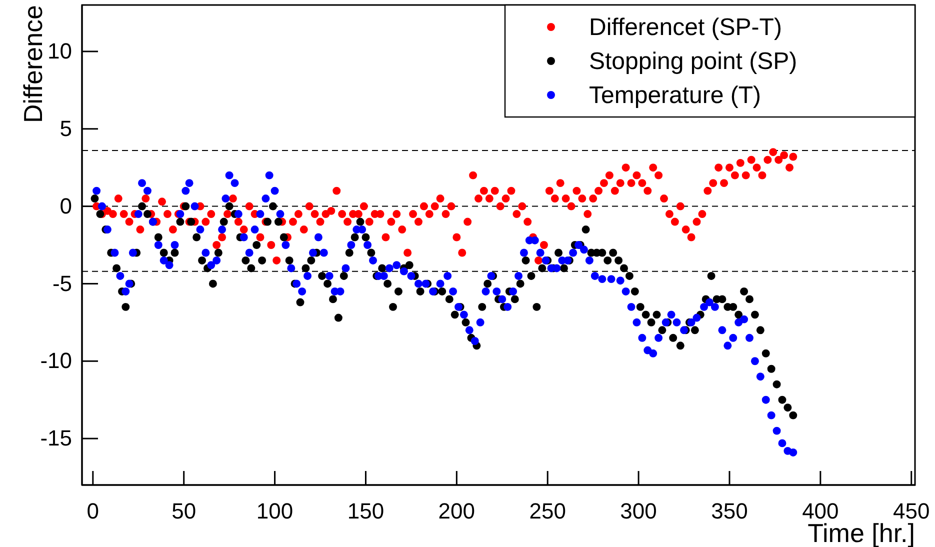  Describe the element at coordinates (547, 511) in the screenshot. I see `x-tick-label: 250` at that location.